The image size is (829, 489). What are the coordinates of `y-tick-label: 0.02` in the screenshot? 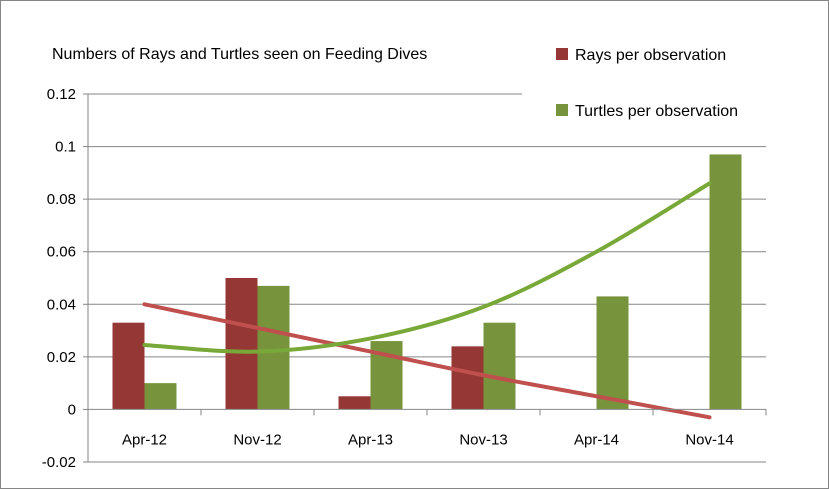 It's located at (61, 357).